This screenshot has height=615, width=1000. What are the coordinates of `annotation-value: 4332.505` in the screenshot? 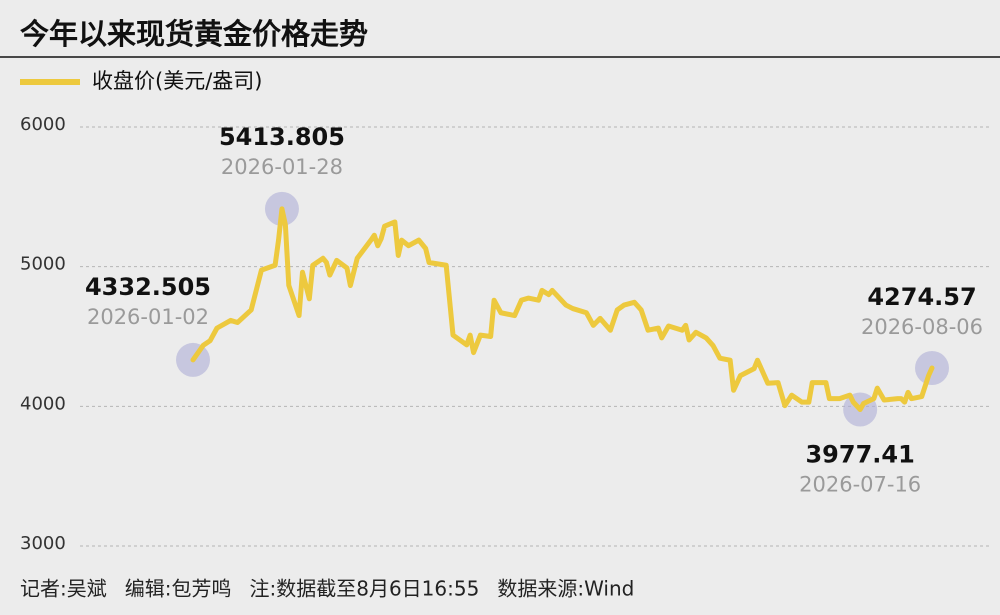 It's located at (148, 287).